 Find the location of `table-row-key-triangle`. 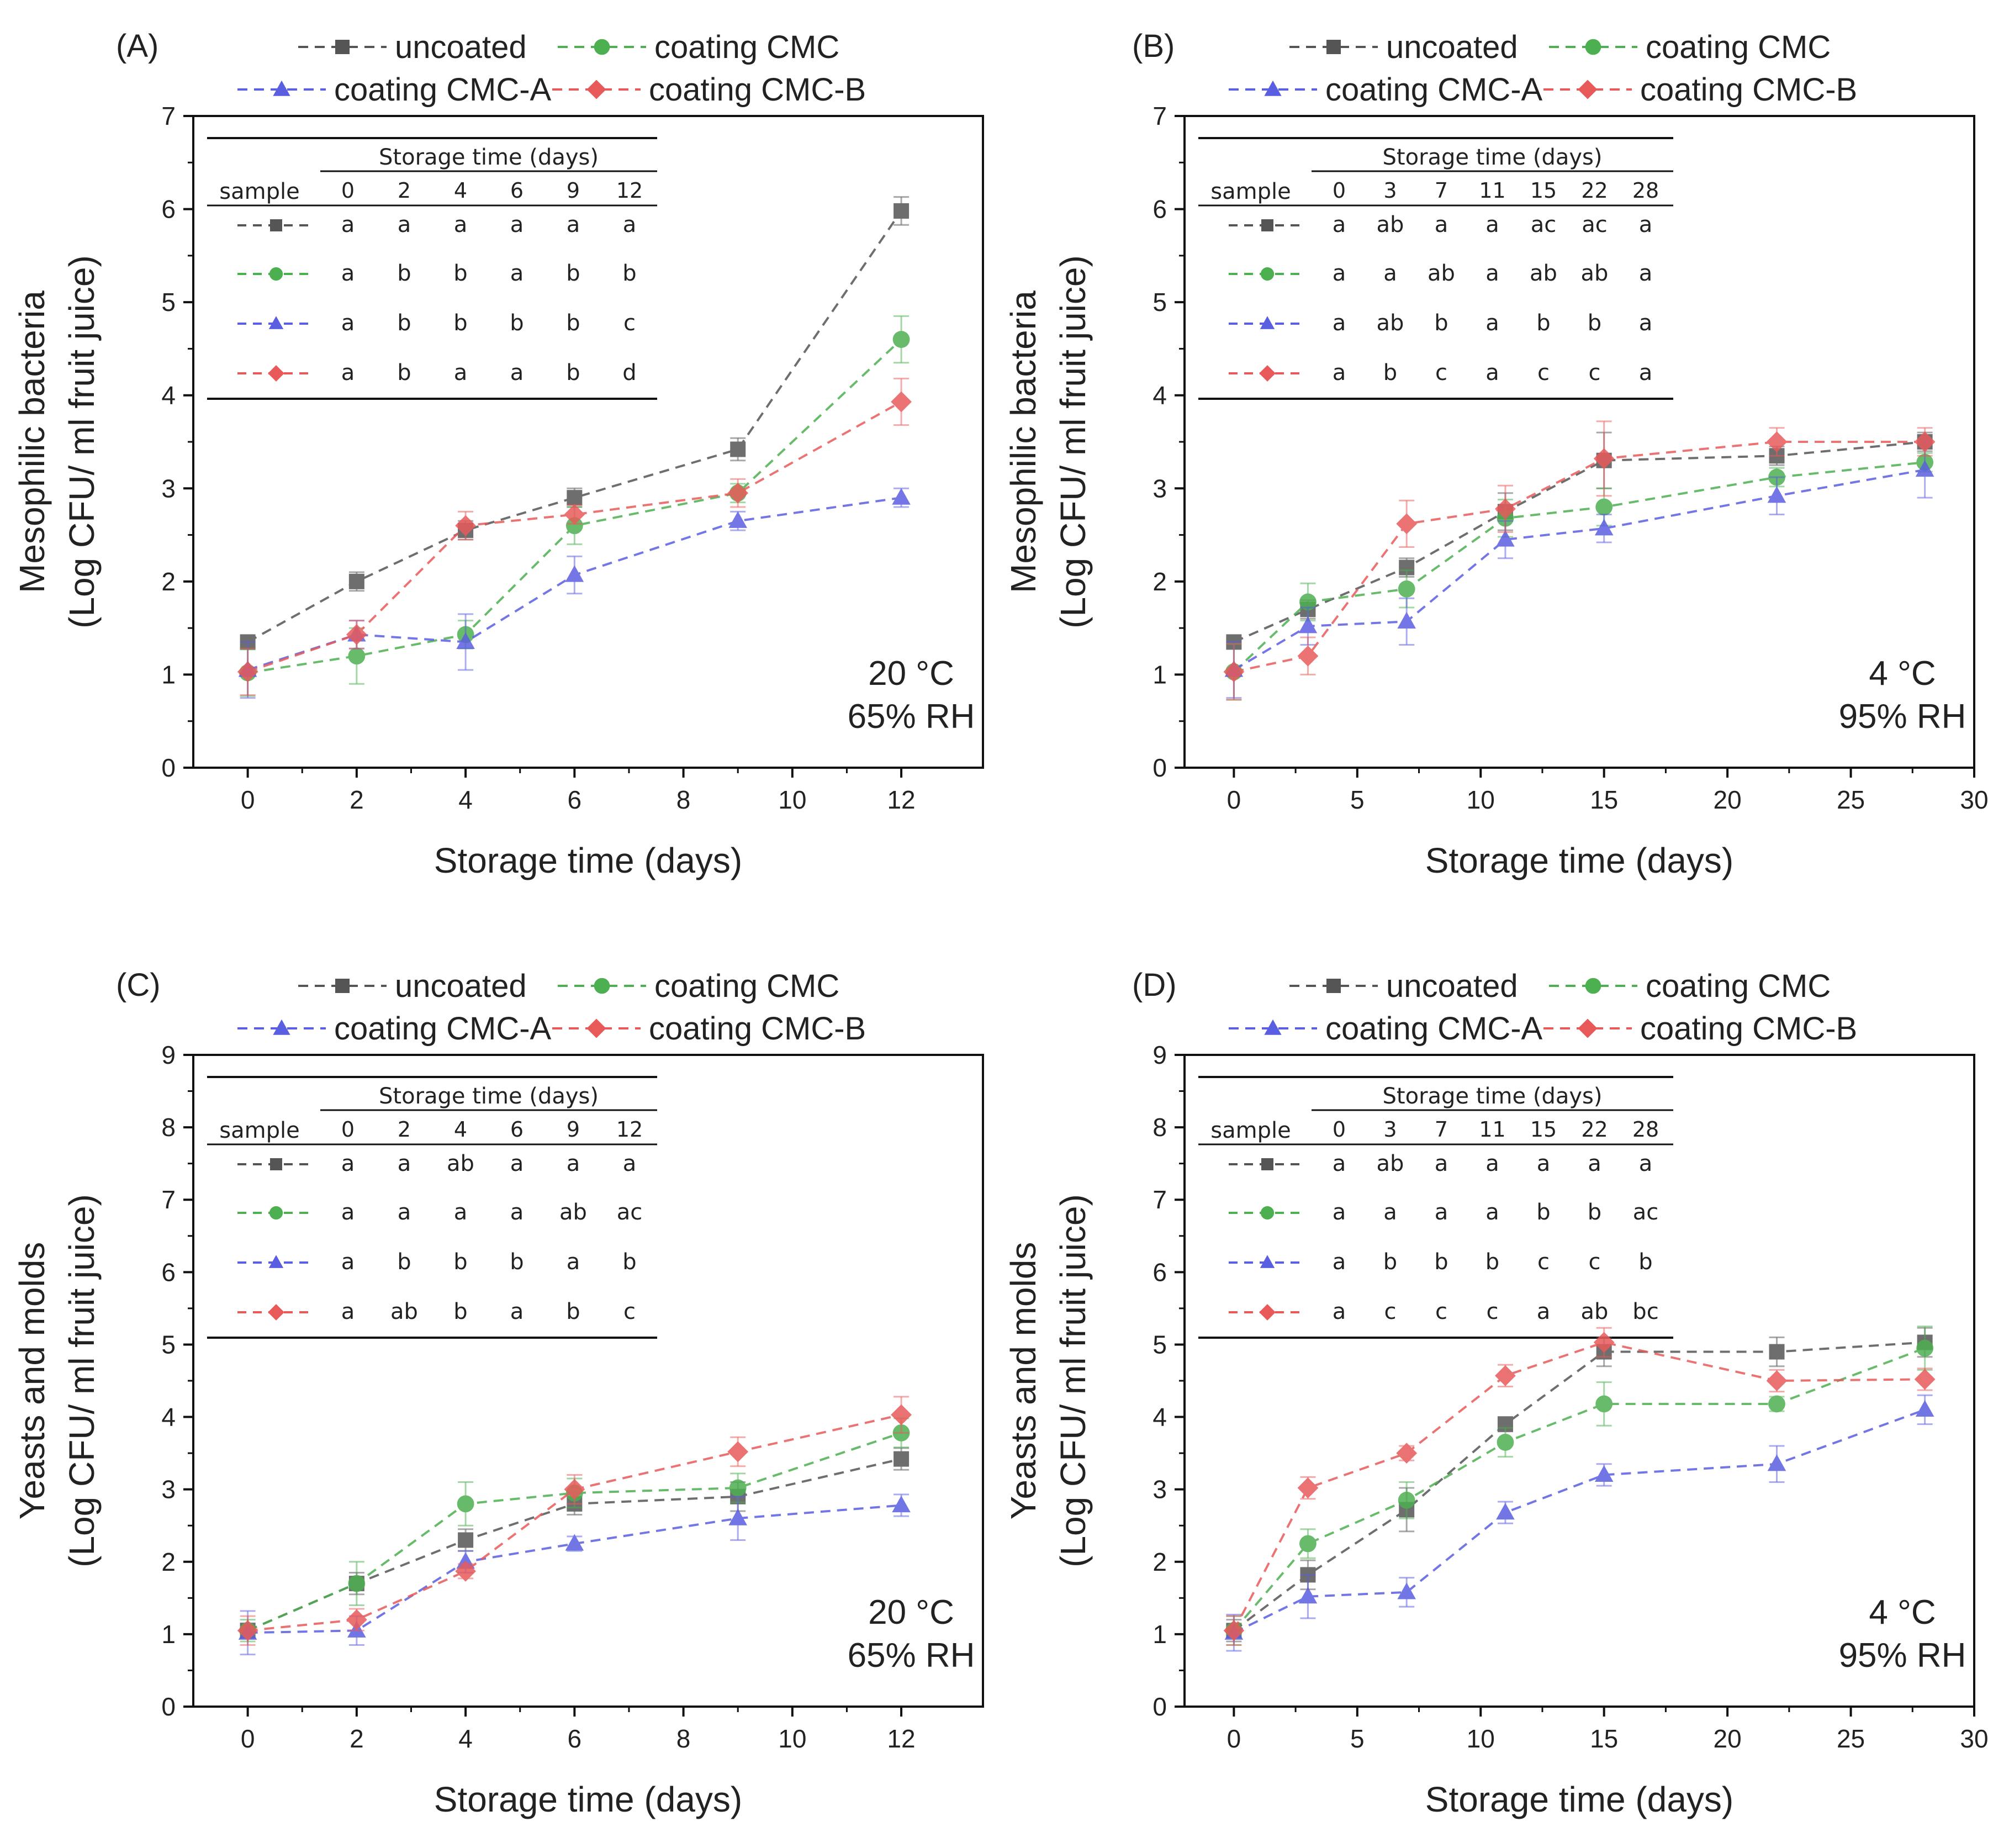

table-row-key-triangle is located at coordinates (276, 322).